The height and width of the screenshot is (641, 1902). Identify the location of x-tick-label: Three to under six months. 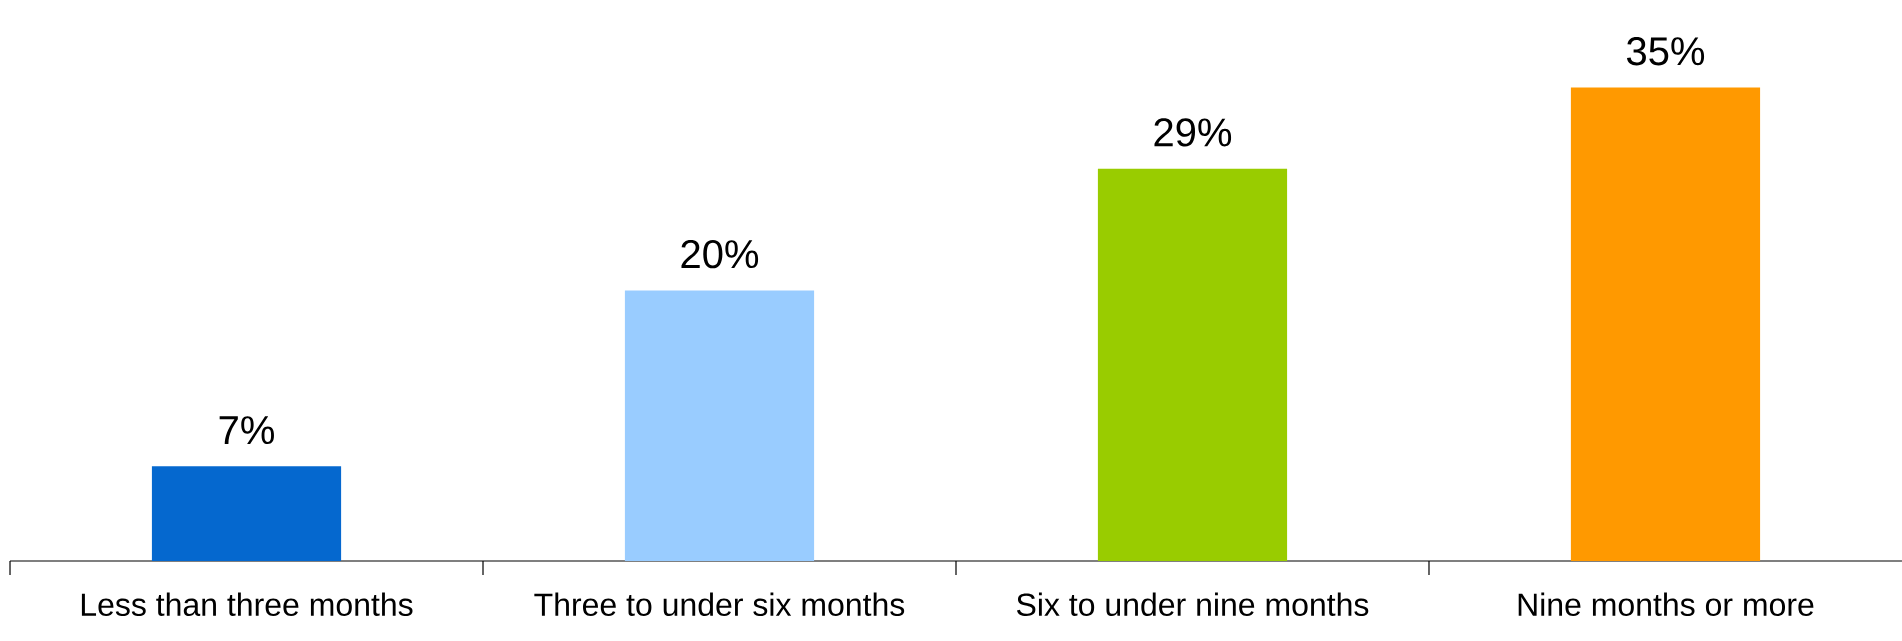
(719, 604).